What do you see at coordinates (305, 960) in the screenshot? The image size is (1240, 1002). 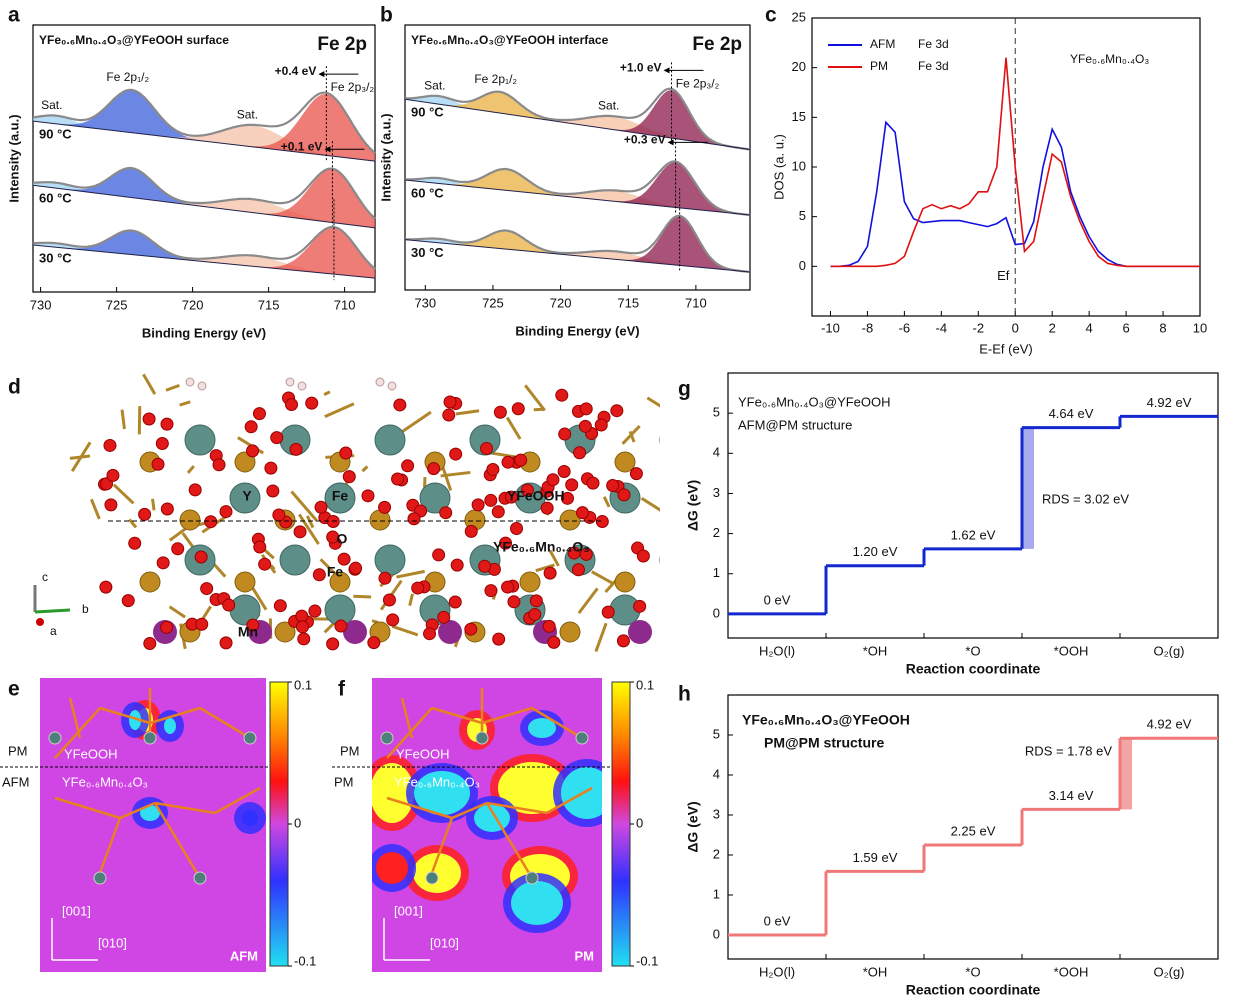 I see `colorbar-tick-label: -0.1` at bounding box center [305, 960].